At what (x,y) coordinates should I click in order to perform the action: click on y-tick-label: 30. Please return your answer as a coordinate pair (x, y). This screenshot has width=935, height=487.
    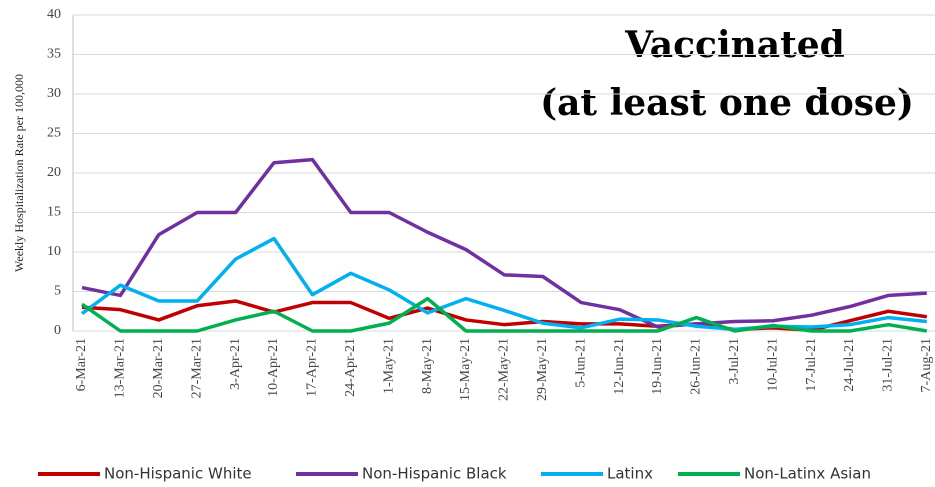
    Looking at the image, I should click on (54, 93).